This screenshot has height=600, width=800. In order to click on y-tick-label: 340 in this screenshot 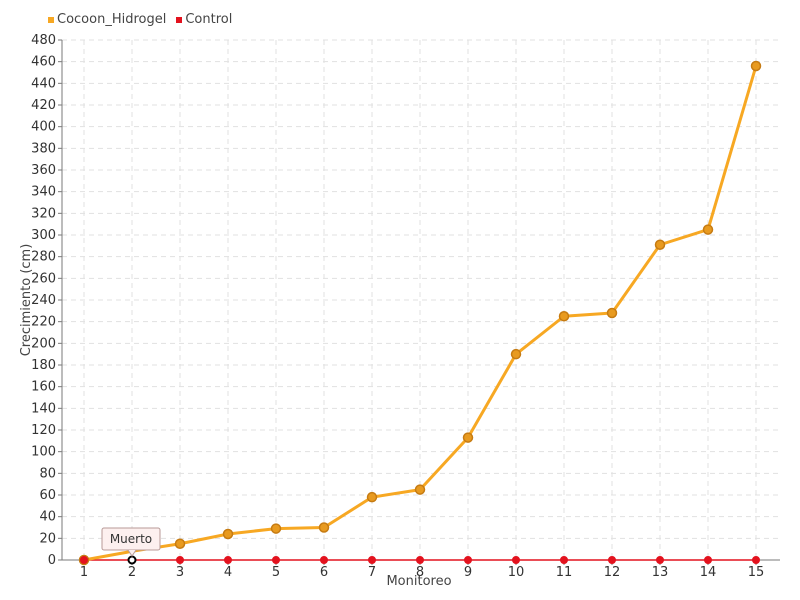, I will do `click(43, 192)`.